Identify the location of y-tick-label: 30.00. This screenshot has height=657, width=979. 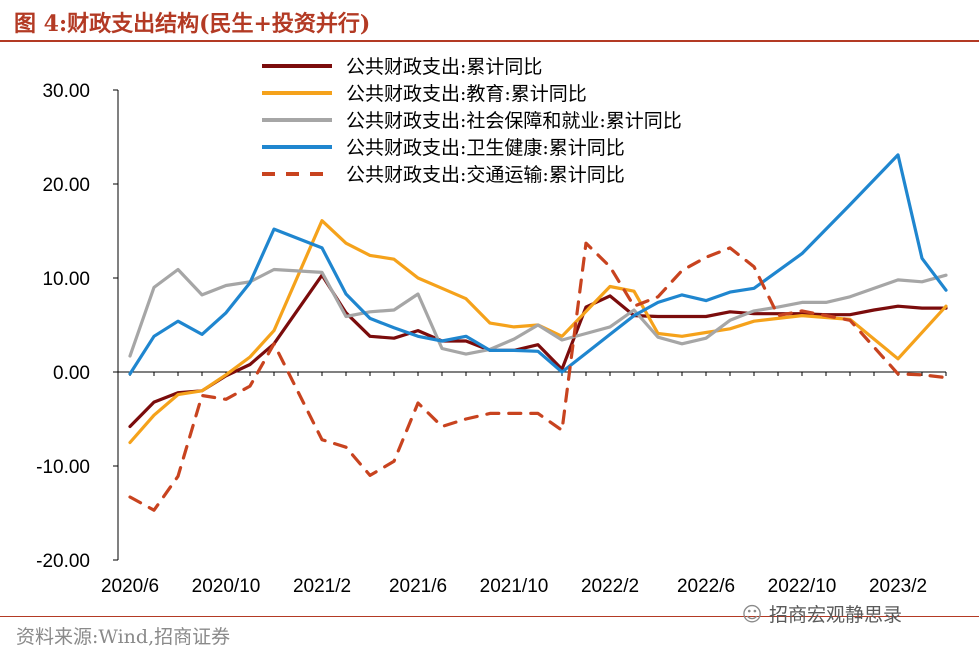
(66, 91).